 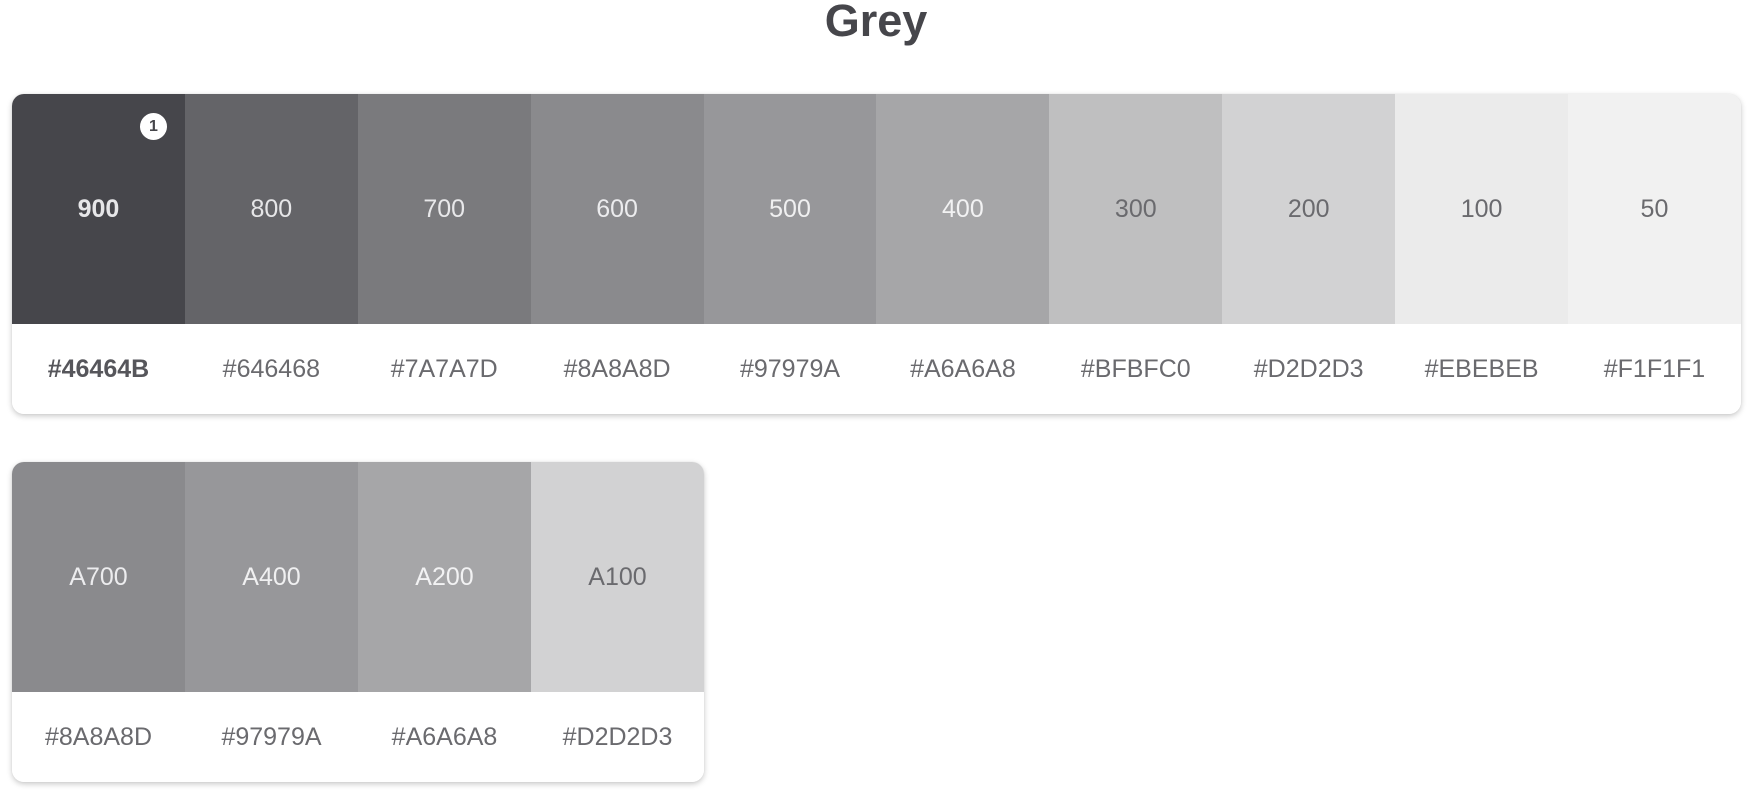 I want to click on swatch-500: 500 #97979A, so click(x=790, y=254).